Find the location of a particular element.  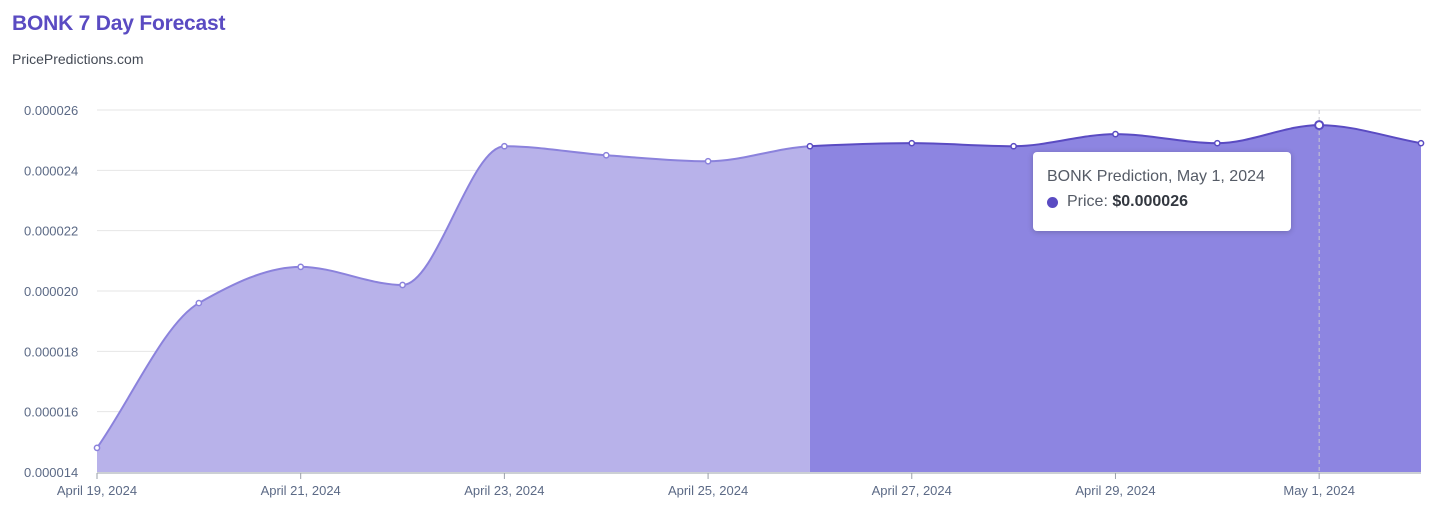

y-tick-label: 0.000026 is located at coordinates (51, 110).